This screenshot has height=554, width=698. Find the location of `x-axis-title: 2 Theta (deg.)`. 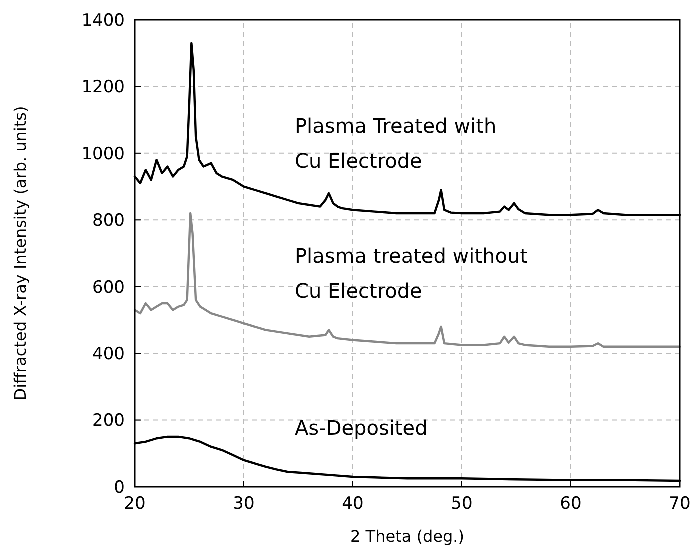

x-axis-title: 2 Theta (deg.) is located at coordinates (407, 536).